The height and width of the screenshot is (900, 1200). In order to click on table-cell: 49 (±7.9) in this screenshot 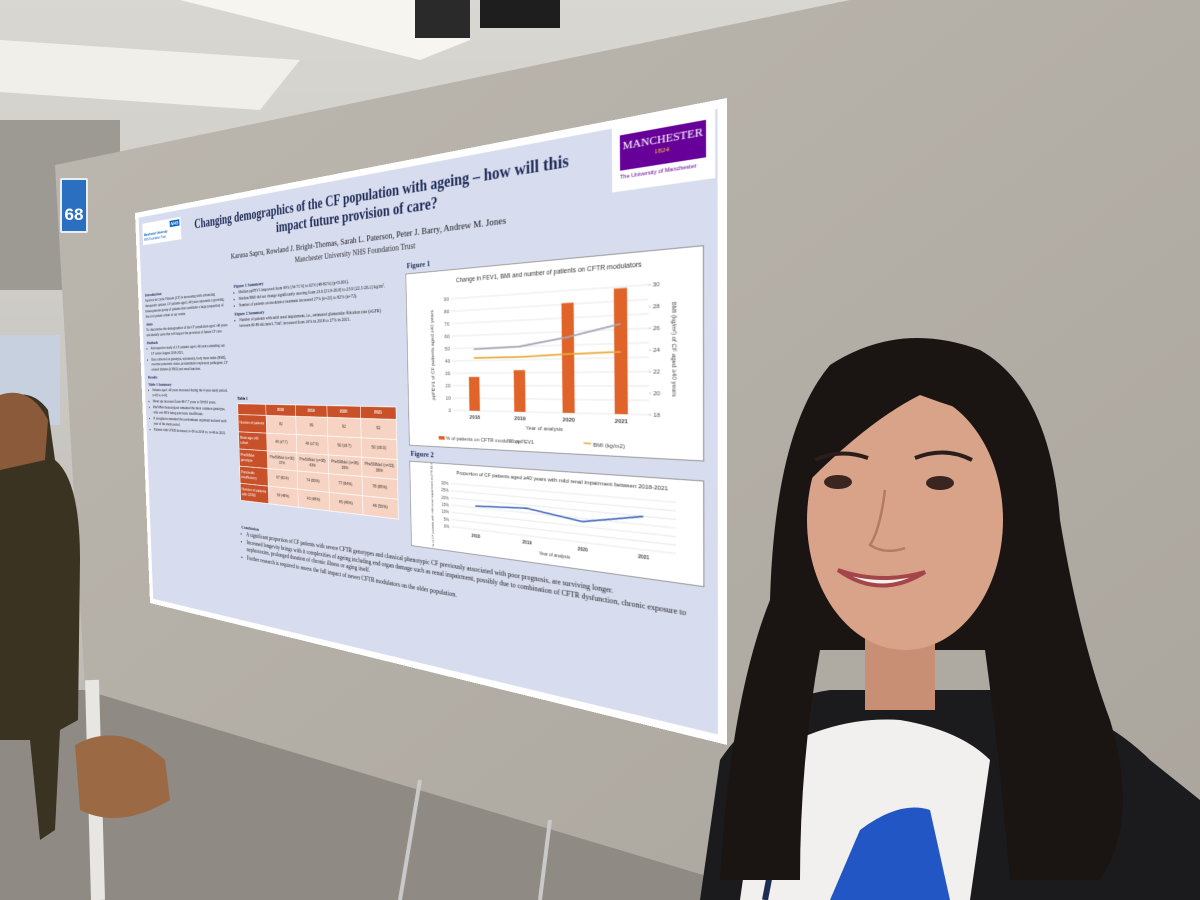, I will do `click(312, 444)`.